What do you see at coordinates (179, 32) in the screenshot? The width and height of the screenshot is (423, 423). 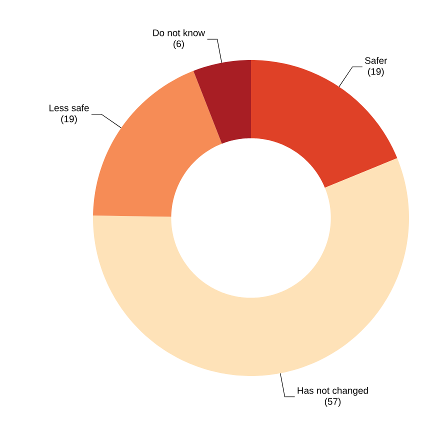 I see `slice-label: Do not know` at bounding box center [179, 32].